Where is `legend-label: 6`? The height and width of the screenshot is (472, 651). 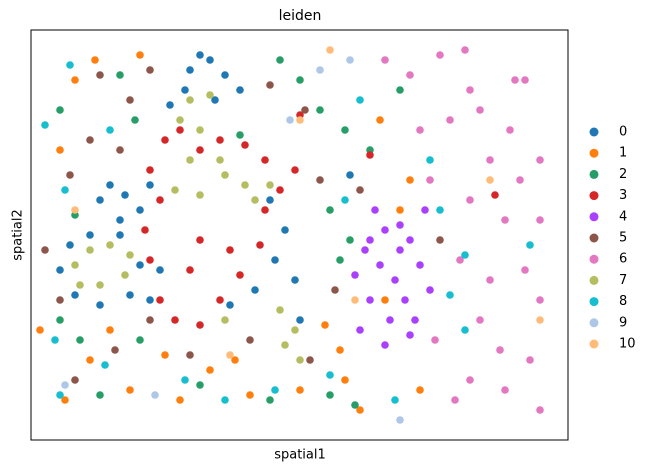 legend-label: 6 is located at coordinates (623, 259).